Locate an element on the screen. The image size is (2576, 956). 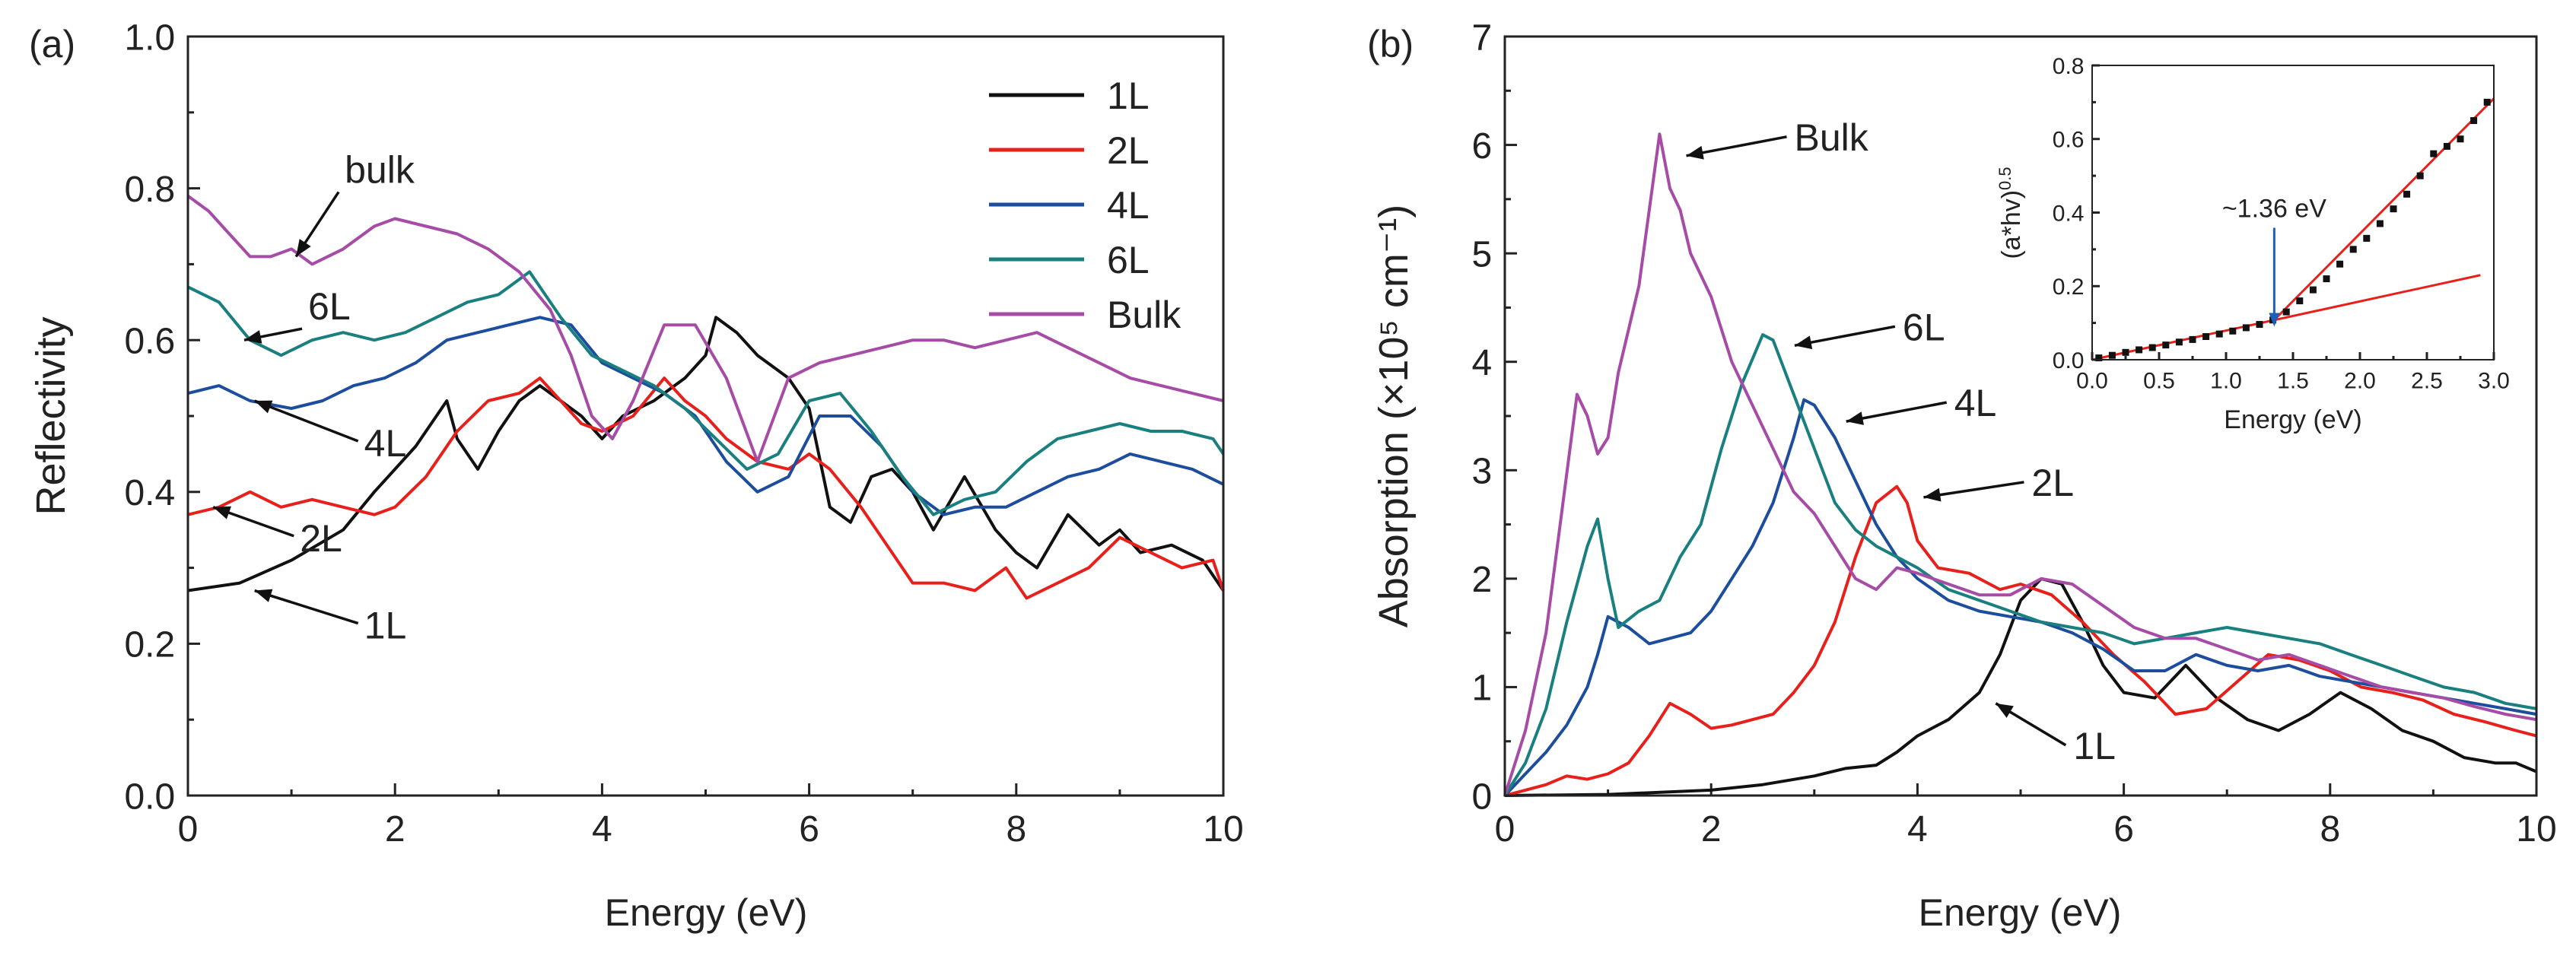
panel-a-y-tick-label: 0.8 is located at coordinates (149, 190).